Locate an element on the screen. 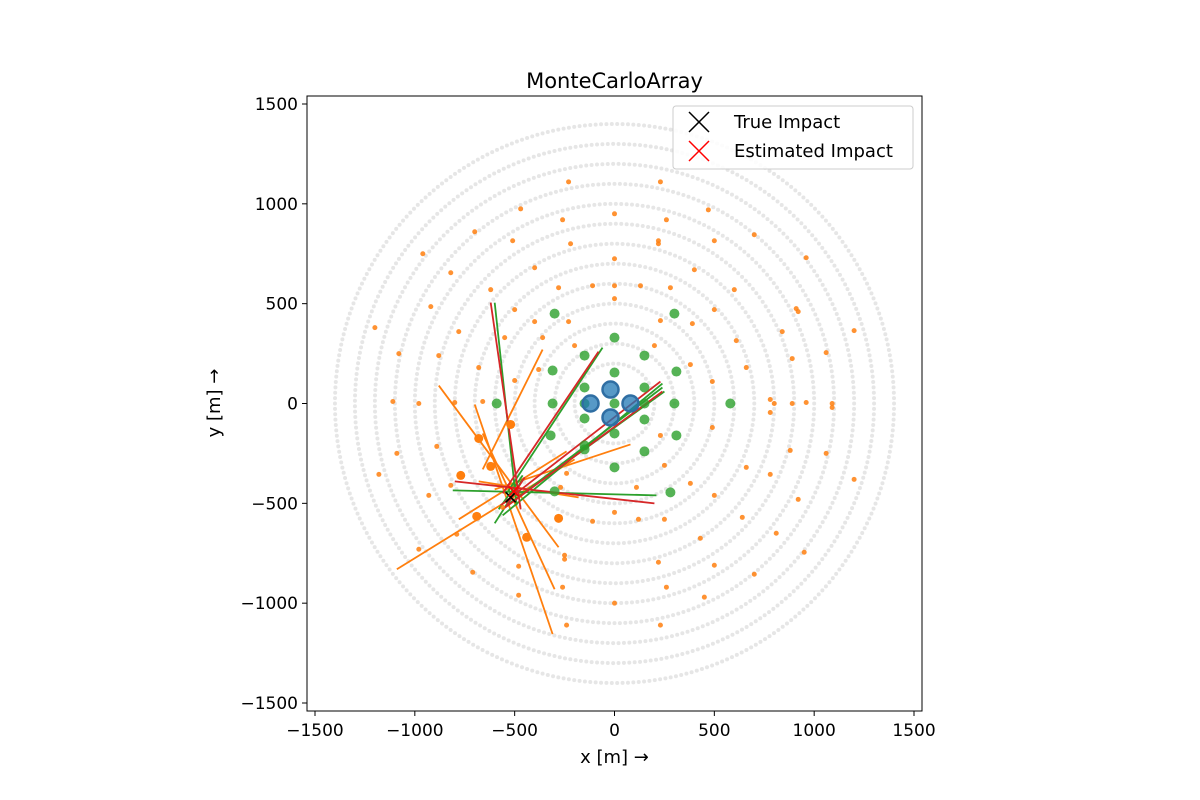  y-tick-label: −1000 is located at coordinates (269, 604).